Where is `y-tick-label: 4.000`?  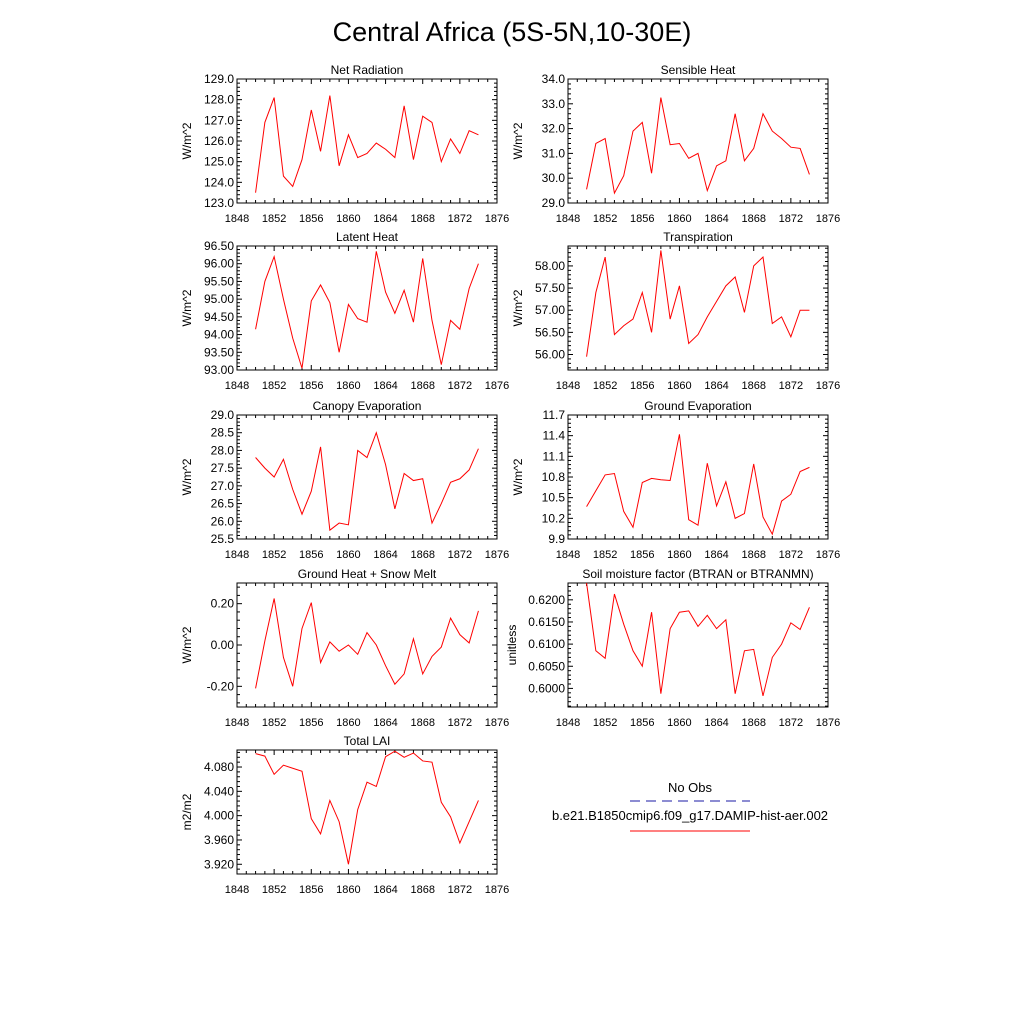
y-tick-label: 4.000 is located at coordinates (219, 816).